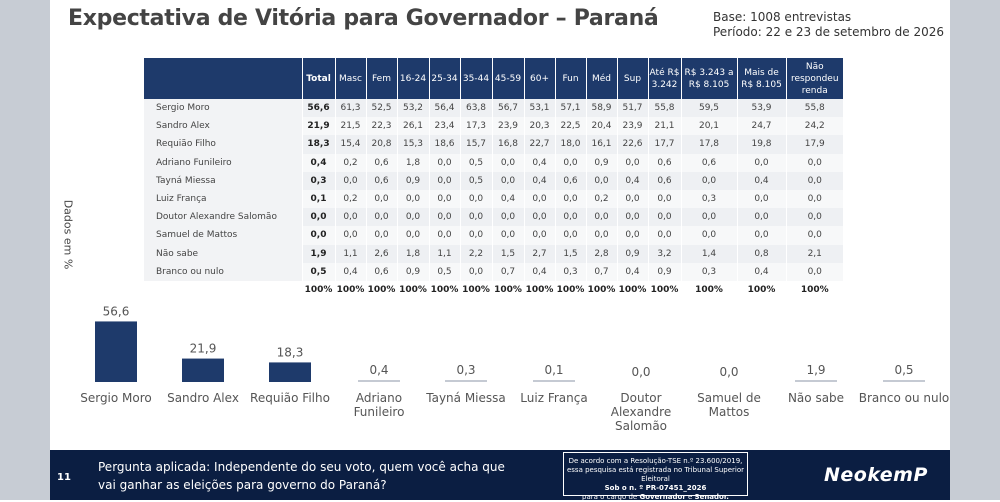 The width and height of the screenshot is (1000, 502). Describe the element at coordinates (729, 412) in the screenshot. I see `category-label: Mattos` at that location.